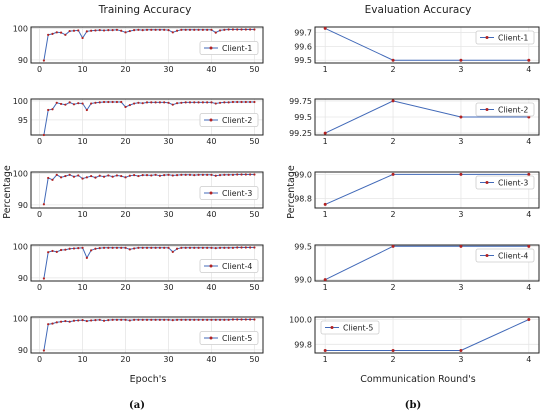 The image size is (550, 415). I want to click on x-tick-label: 4, so click(528, 287).